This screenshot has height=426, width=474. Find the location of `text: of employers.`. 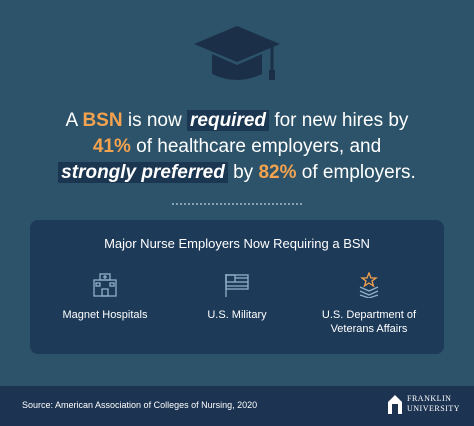

text: of employers. is located at coordinates (358, 172).